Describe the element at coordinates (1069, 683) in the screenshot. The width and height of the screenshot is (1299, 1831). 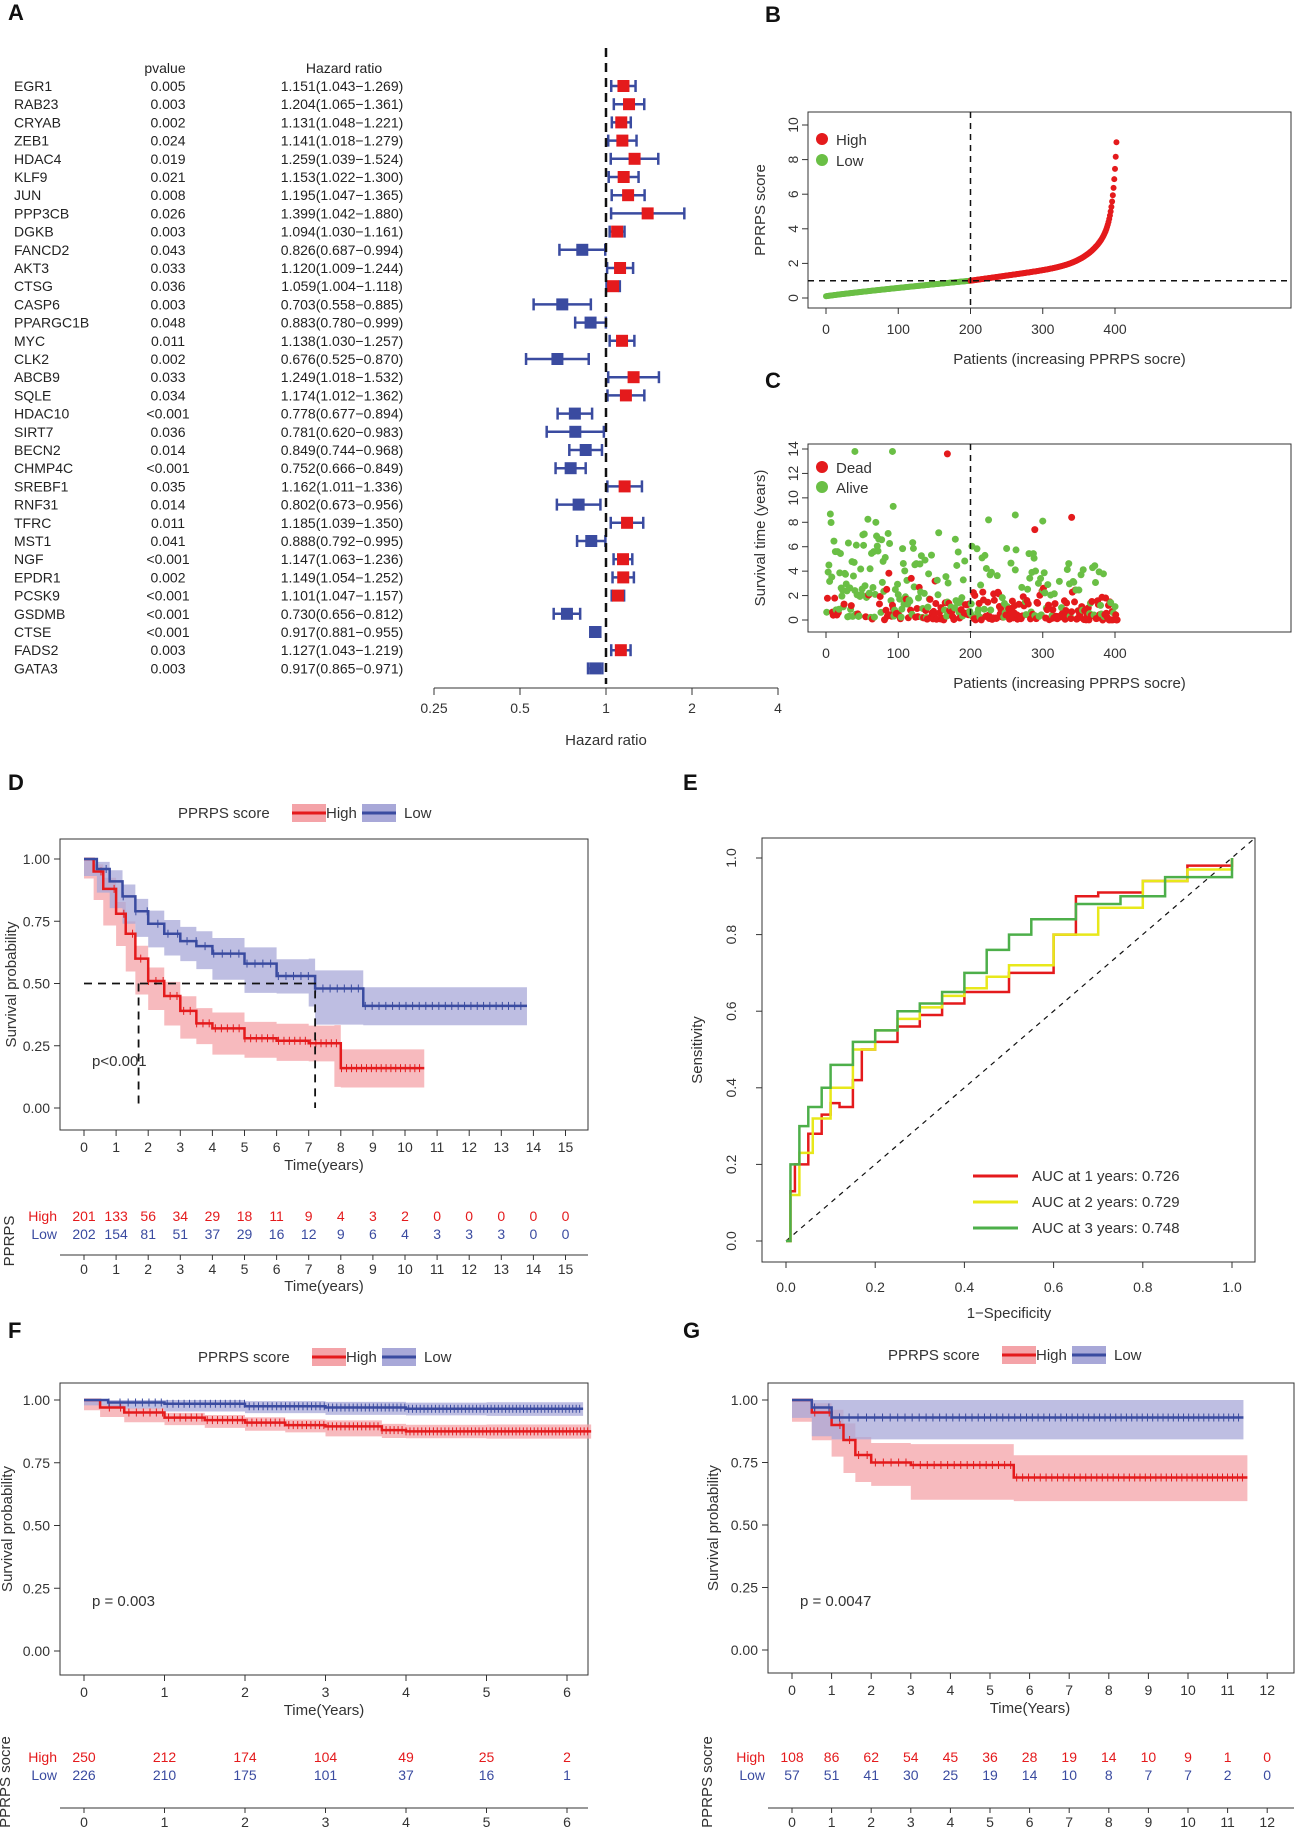
I see `x-axis-title: Patients (increasing PPRPS socre)` at that location.